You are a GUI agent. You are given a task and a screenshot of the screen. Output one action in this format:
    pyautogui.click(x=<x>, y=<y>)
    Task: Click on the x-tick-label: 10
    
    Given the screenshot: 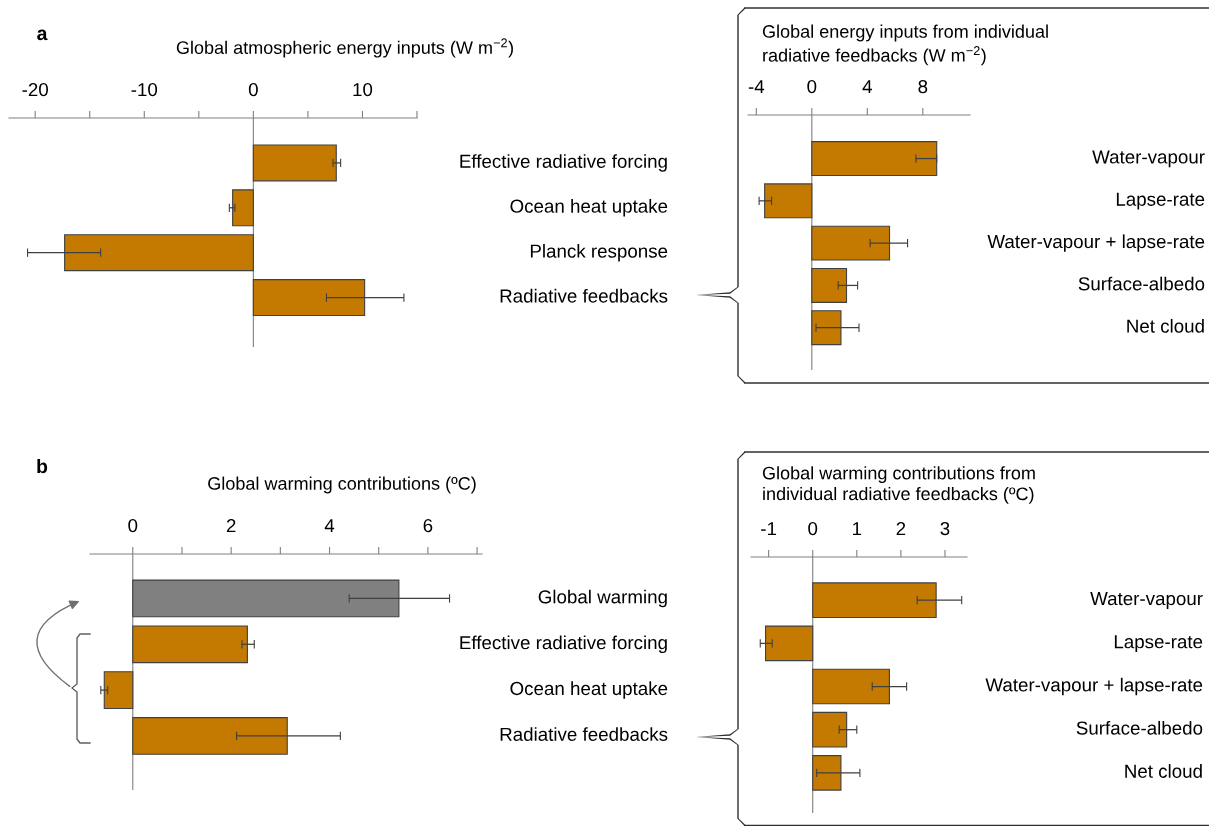 What is the action you would take?
    pyautogui.click(x=363, y=89)
    